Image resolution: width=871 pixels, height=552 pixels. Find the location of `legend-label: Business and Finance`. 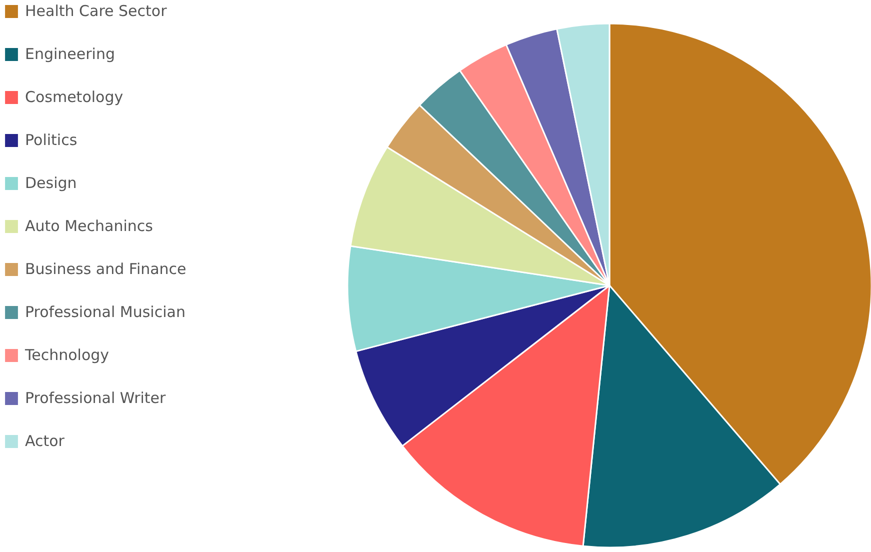

legend-label: Business and Finance is located at coordinates (105, 269).